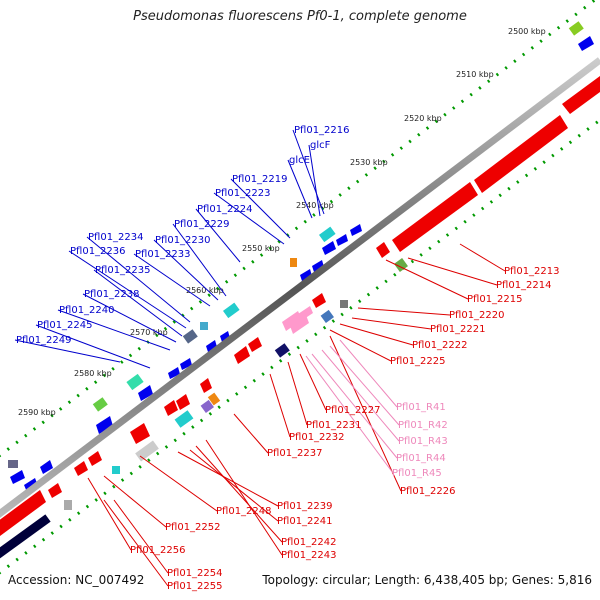 The height and width of the screenshot is (600, 600). What do you see at coordinates (260, 179) in the screenshot?
I see `gene-label: Pfl01_2219` at bounding box center [260, 179].